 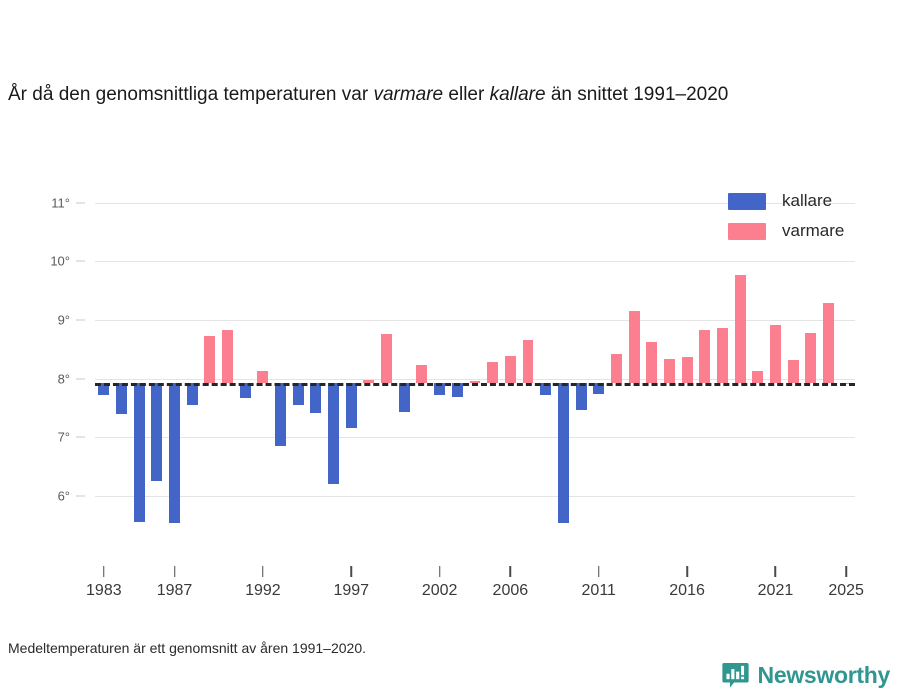 What do you see at coordinates (316, 397) in the screenshot?
I see `bar-1995` at bounding box center [316, 397].